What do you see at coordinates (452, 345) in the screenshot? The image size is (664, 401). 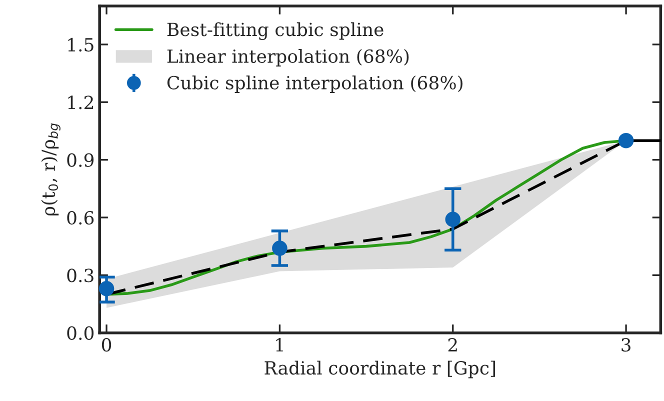 I see `x-tick-label: 2` at bounding box center [452, 345].